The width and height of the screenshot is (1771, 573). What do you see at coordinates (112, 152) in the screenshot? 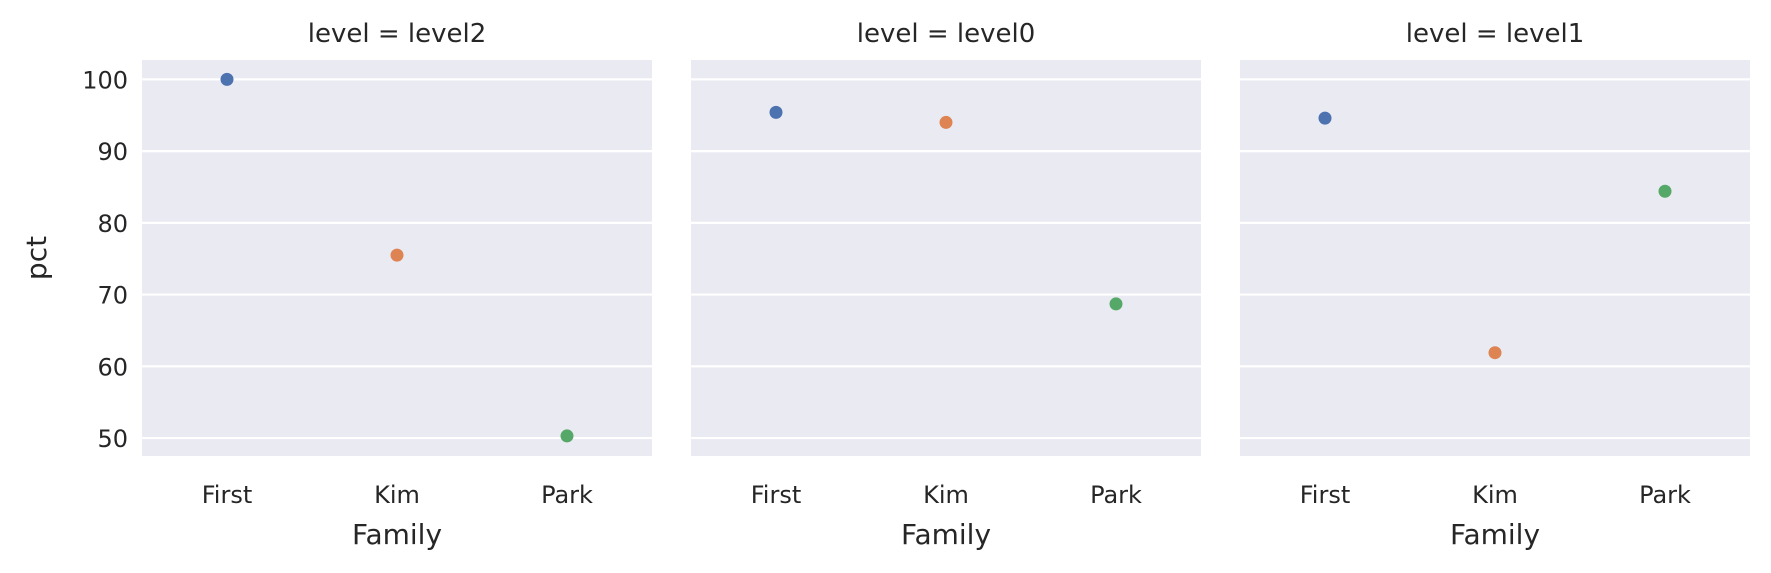
I see `y-tick-label: 90` at bounding box center [112, 152].